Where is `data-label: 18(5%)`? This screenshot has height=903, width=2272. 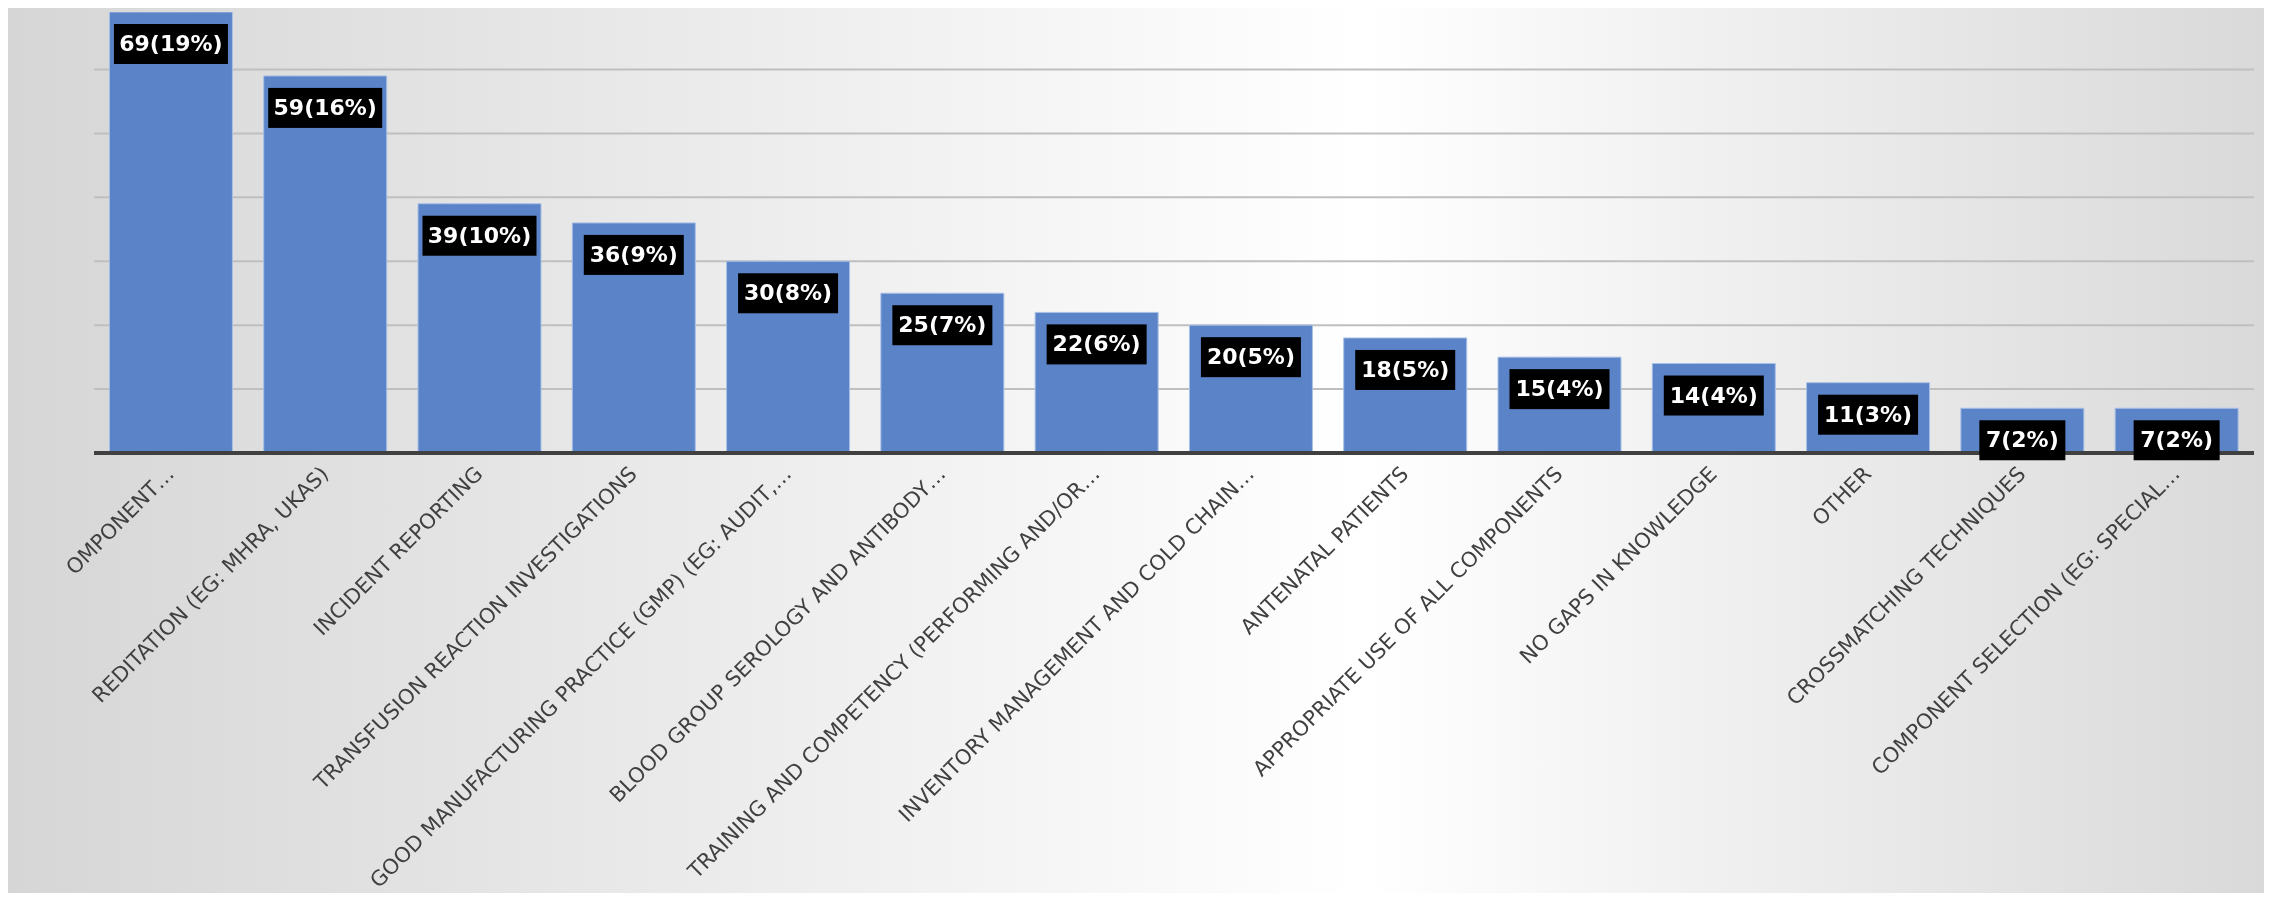
data-label: 18(5%) is located at coordinates (1405, 369).